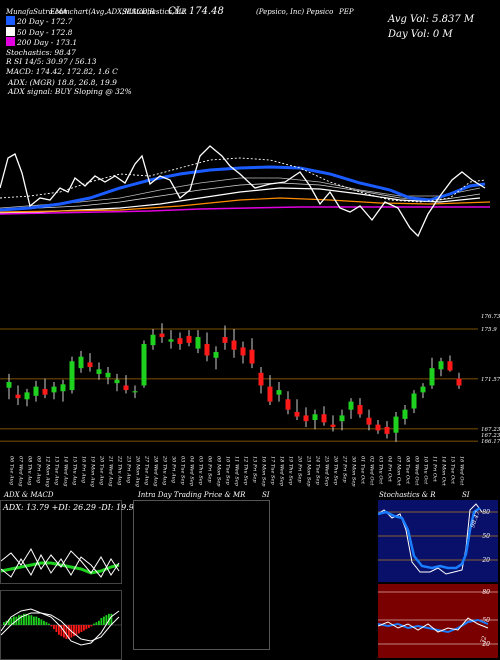  I want to click on date-label: 28 Wed Aug, so click(156, 470).